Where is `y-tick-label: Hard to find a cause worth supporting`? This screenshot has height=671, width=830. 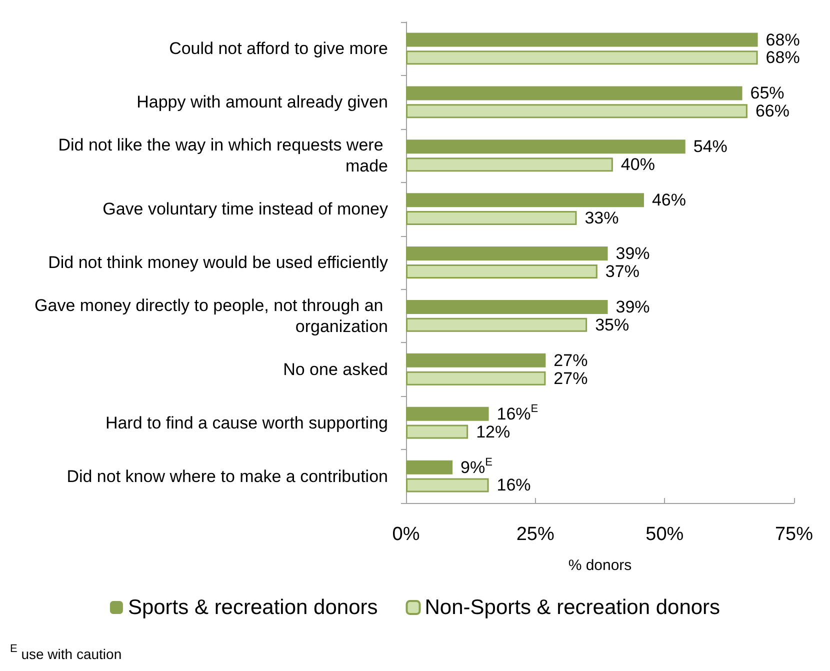 y-tick-label: Hard to find a cause worth supporting is located at coordinates (246, 422).